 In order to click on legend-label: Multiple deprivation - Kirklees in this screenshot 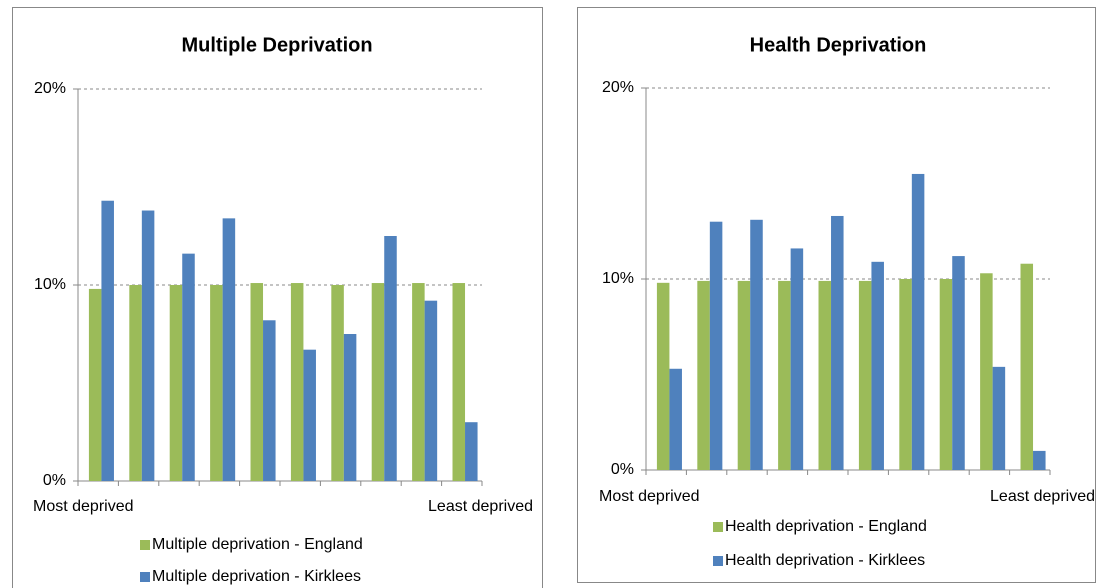, I will do `click(256, 576)`.